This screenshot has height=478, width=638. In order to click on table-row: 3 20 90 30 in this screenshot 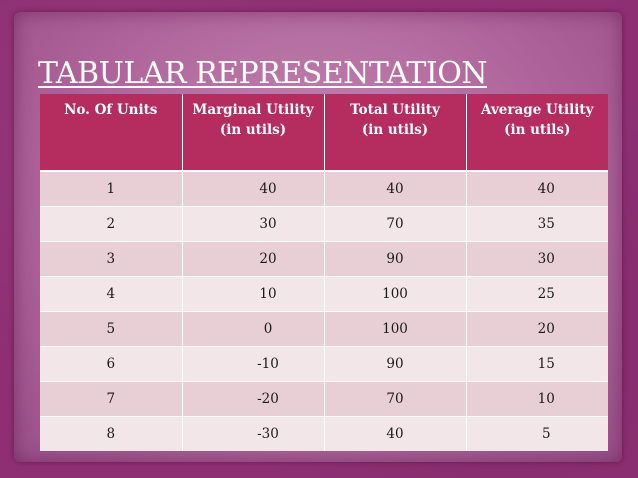, I will do `click(324, 259)`.